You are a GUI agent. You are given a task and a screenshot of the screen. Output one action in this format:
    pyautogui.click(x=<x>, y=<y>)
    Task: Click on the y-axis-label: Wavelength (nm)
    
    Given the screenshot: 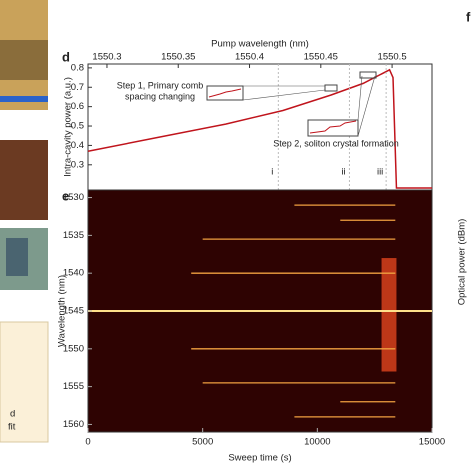 What is the action you would take?
    pyautogui.click(x=62, y=311)
    